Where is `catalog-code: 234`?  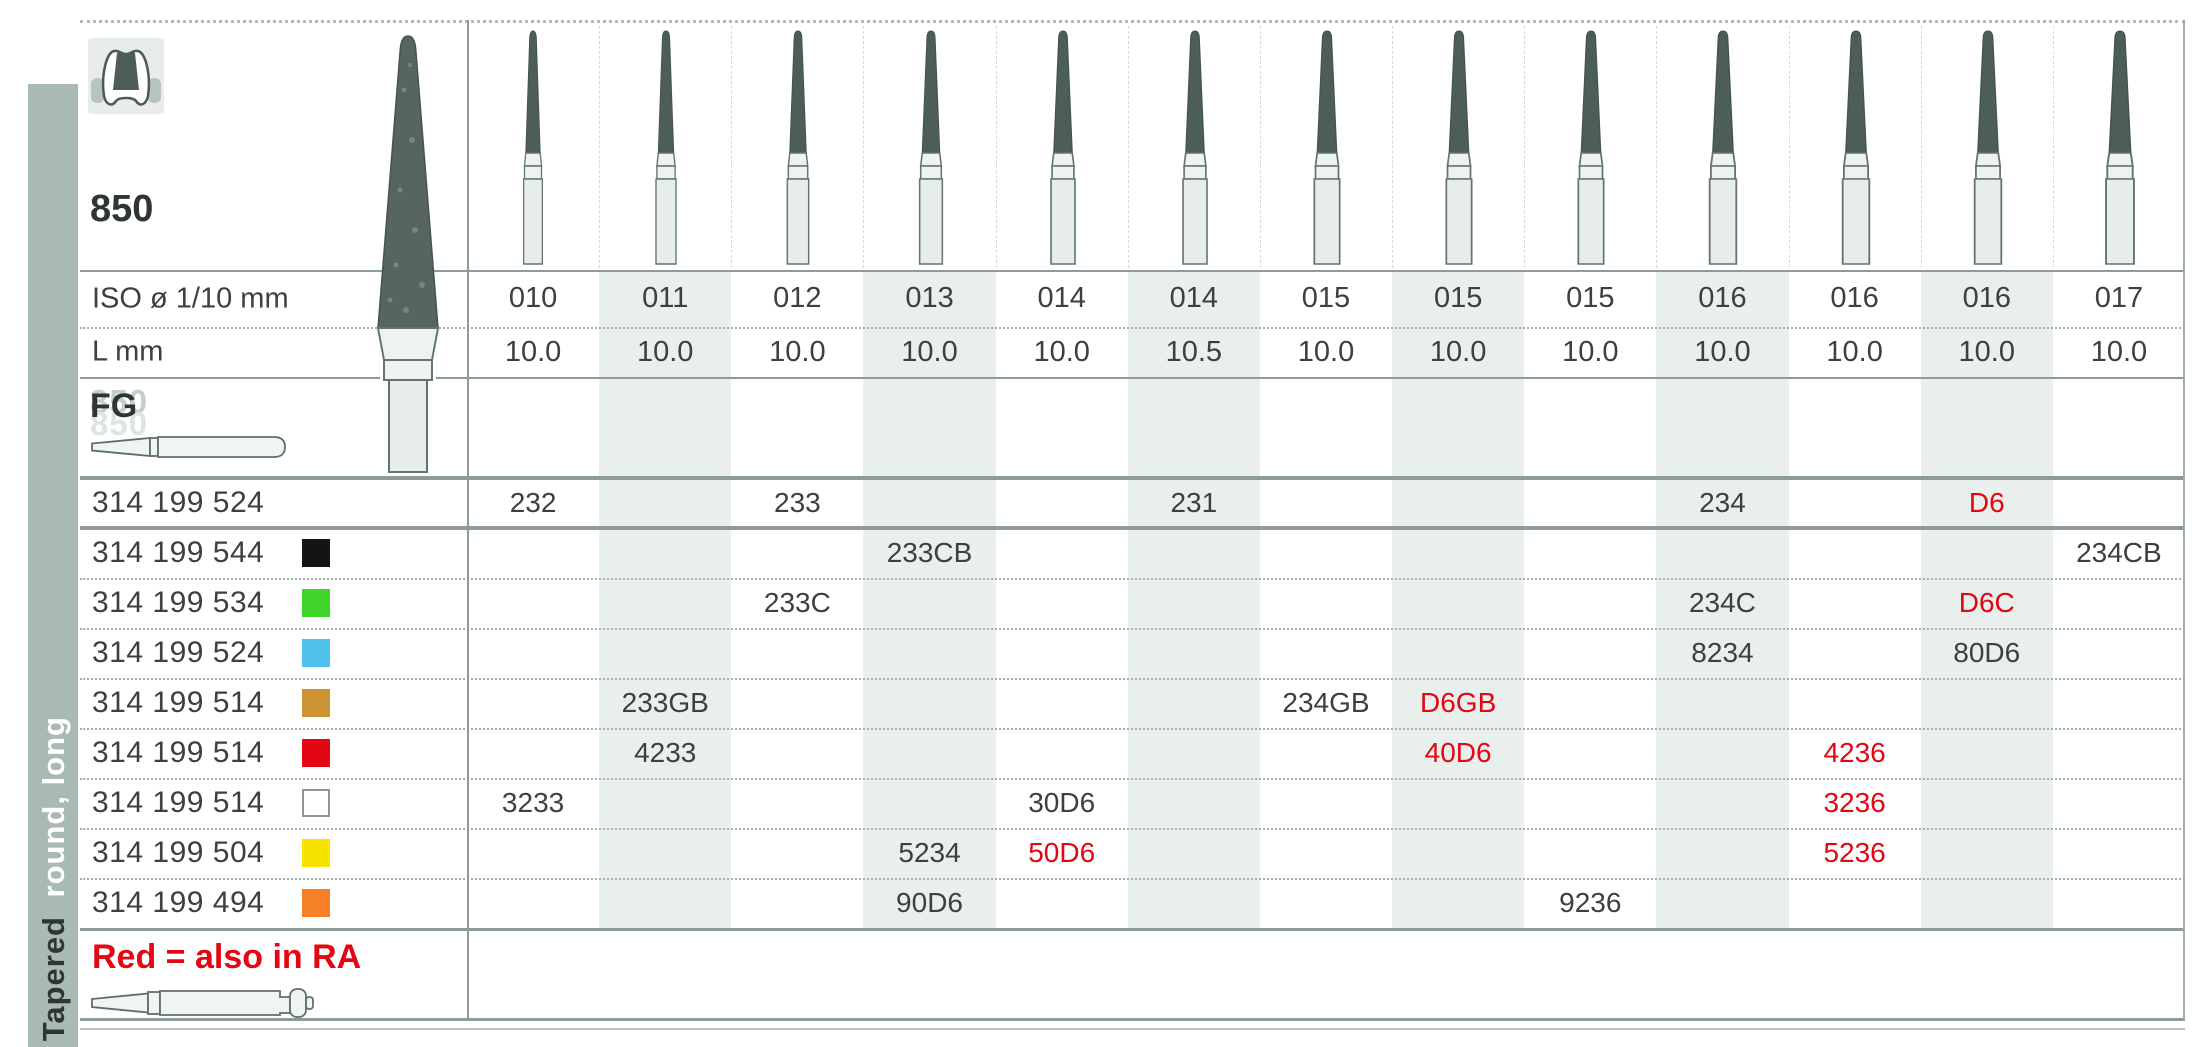
catalog-code: 234 is located at coordinates (1722, 502).